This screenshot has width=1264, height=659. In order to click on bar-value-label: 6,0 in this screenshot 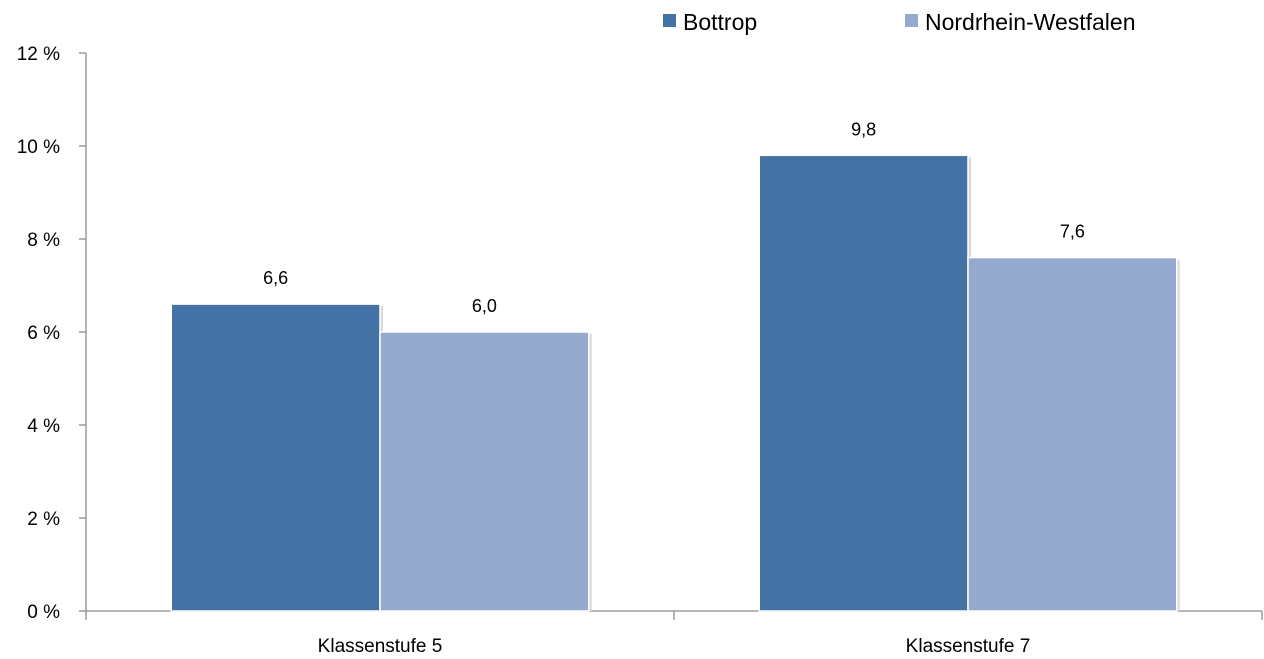, I will do `click(484, 306)`.